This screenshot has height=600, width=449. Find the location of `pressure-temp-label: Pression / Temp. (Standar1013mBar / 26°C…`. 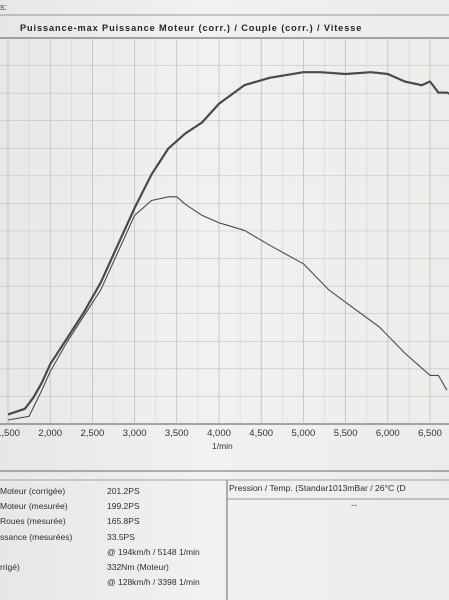

pressure-temp-label: Pression / Temp. (Standar1013mBar / 26°C… is located at coordinates (317, 488).